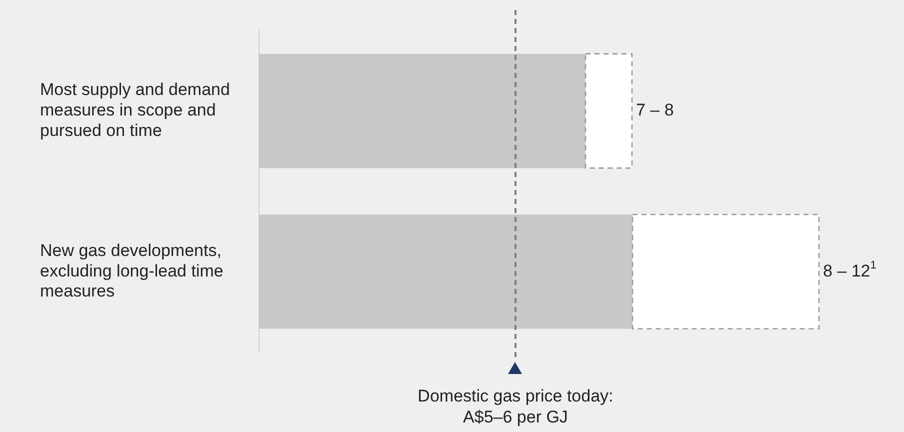  I want to click on ref-line-label: Domestic gas price today: A$5–6 per GJ, so click(516, 406).